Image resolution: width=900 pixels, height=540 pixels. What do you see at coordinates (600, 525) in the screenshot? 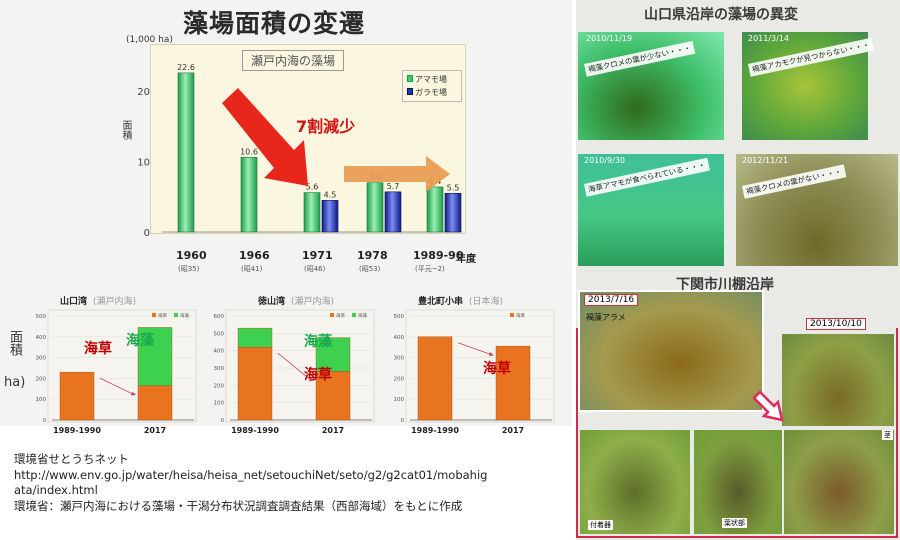
I see `label-holdfast: 付着器` at bounding box center [600, 525].